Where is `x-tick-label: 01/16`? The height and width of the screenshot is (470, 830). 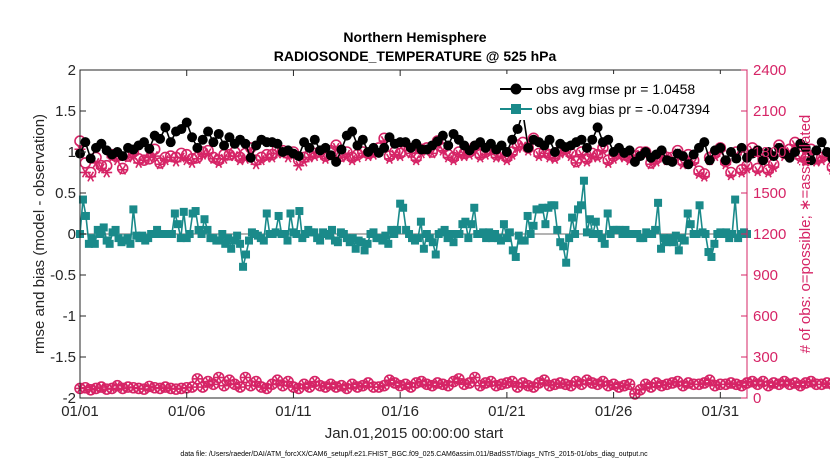 x-tick-label: 01/16 is located at coordinates (400, 411).